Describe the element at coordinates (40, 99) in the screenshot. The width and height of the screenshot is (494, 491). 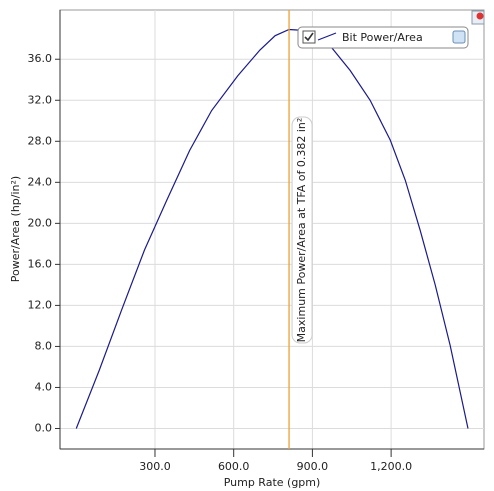
I see `y-tick-label: 32.0` at that location.